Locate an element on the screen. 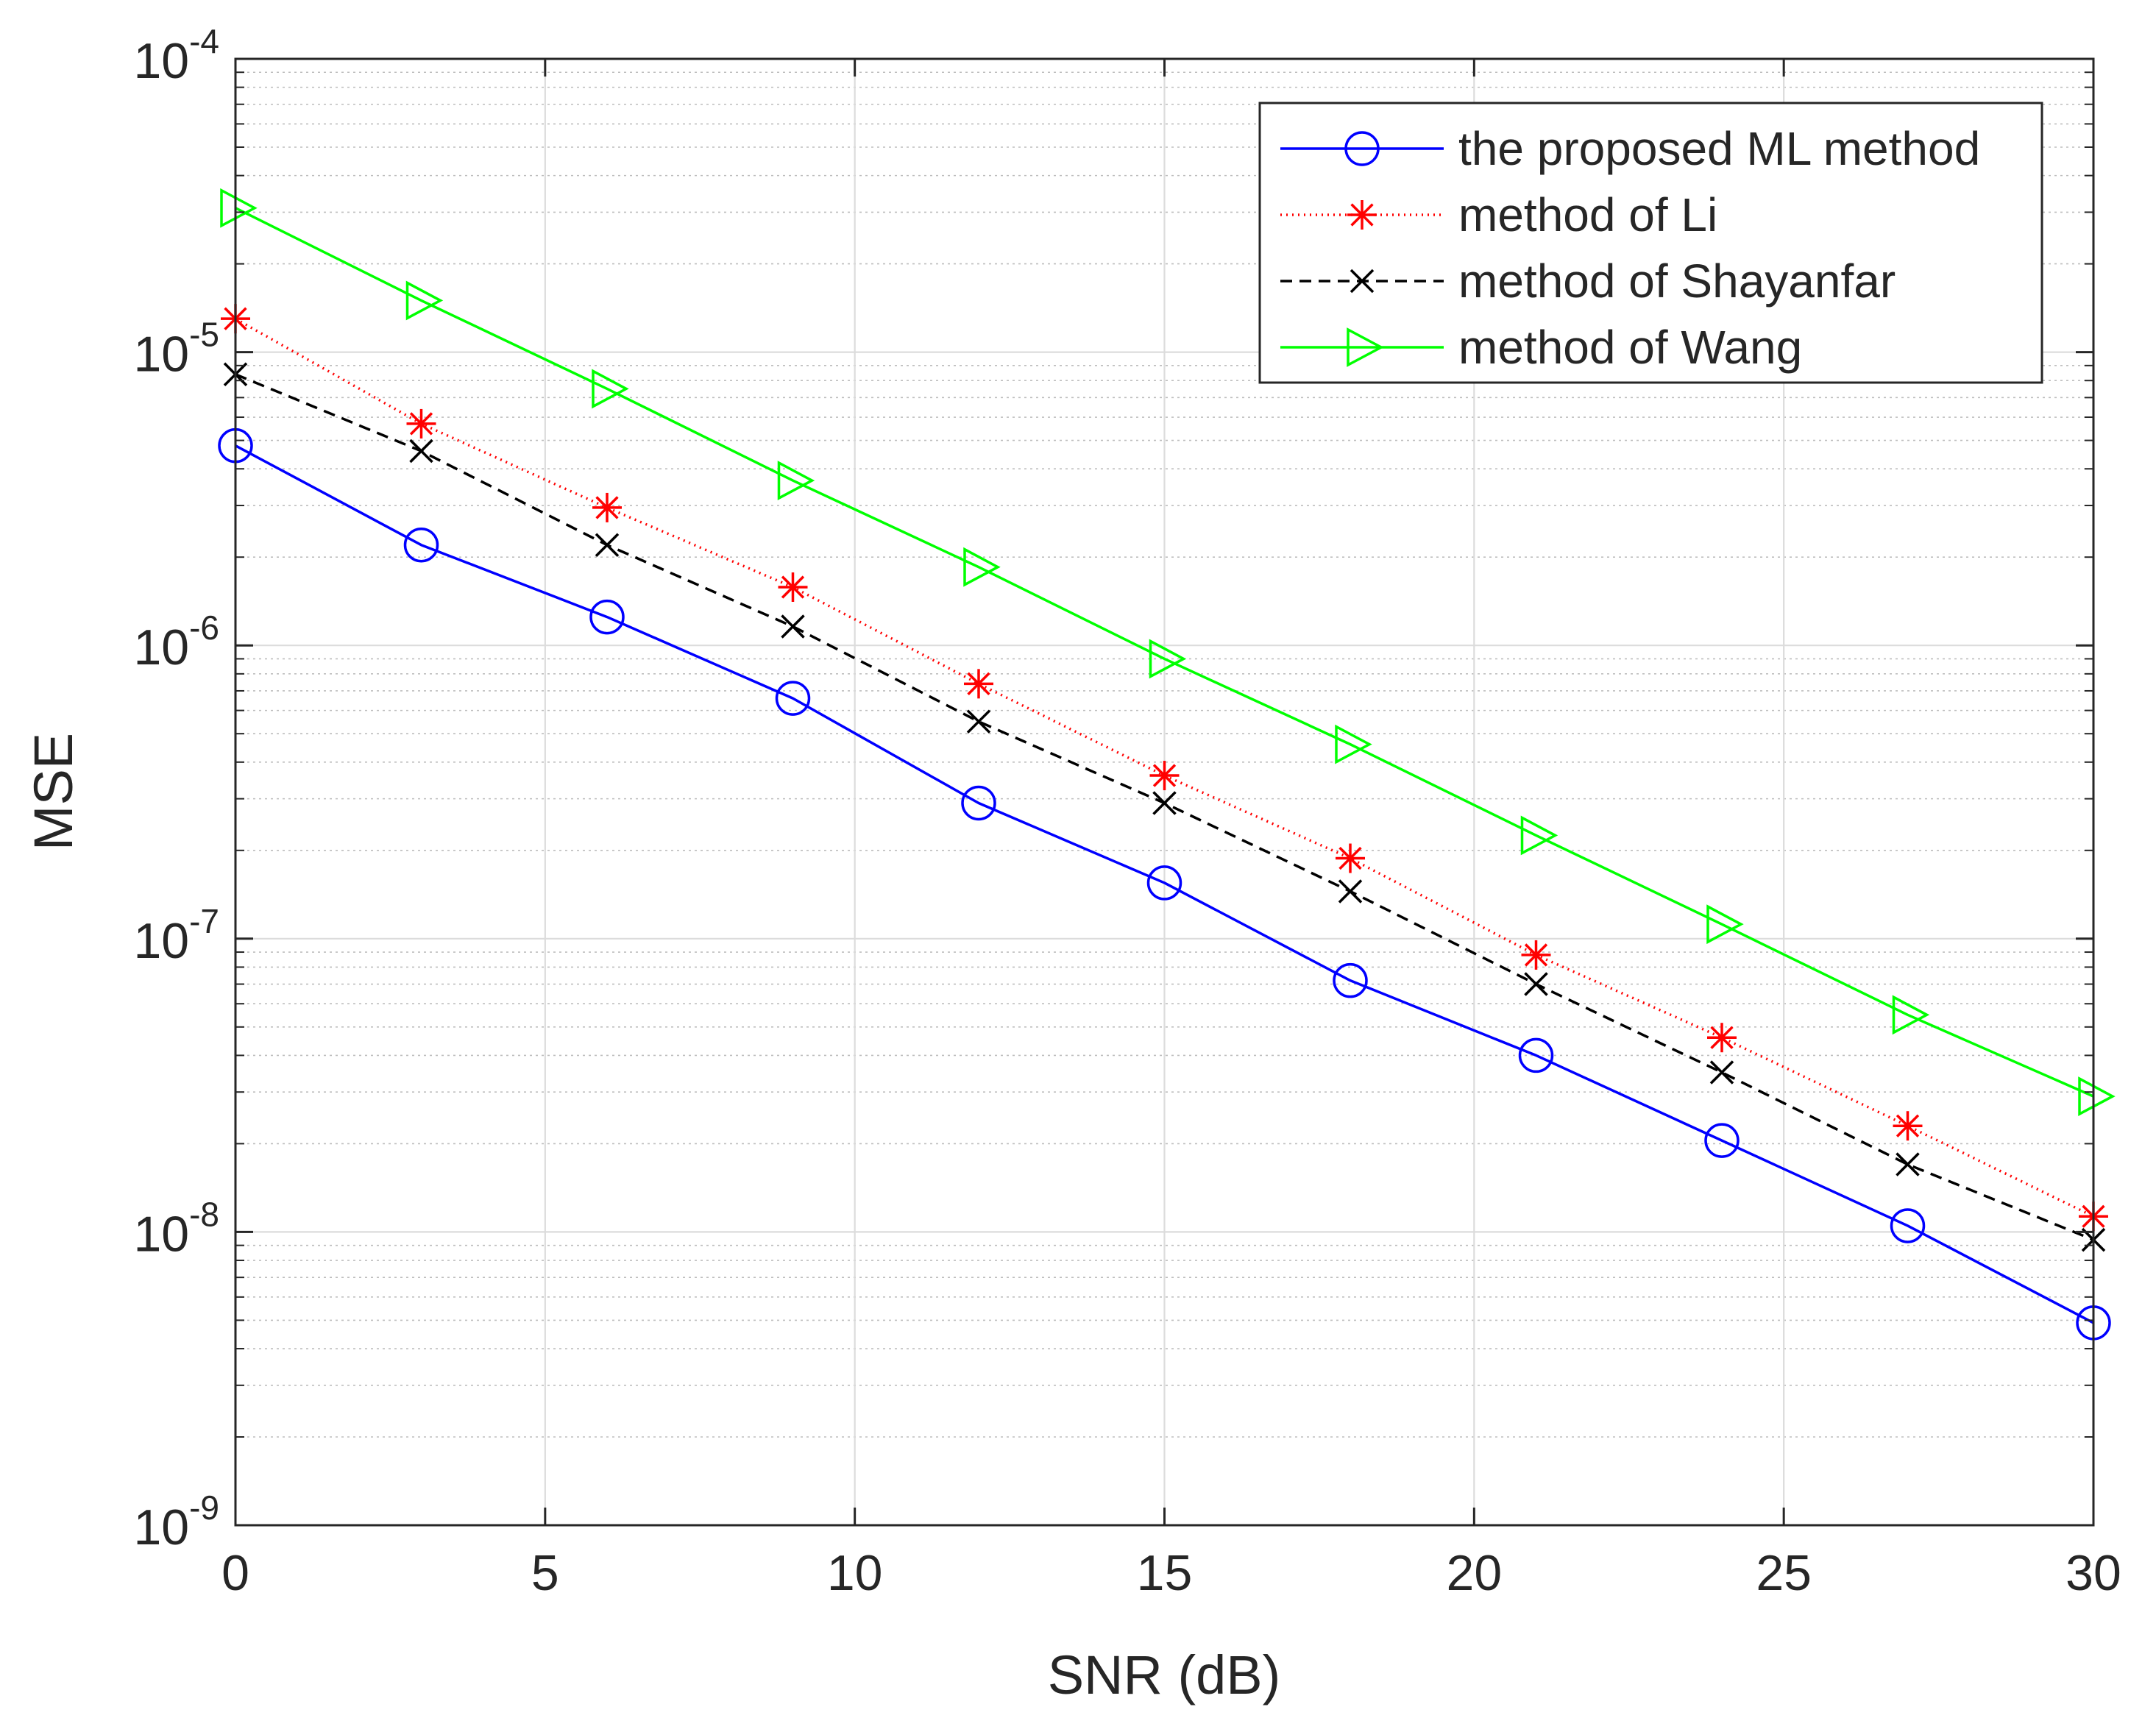 The height and width of the screenshot is (1718, 2156). x-tick-label: 30 is located at coordinates (2093, 1573).